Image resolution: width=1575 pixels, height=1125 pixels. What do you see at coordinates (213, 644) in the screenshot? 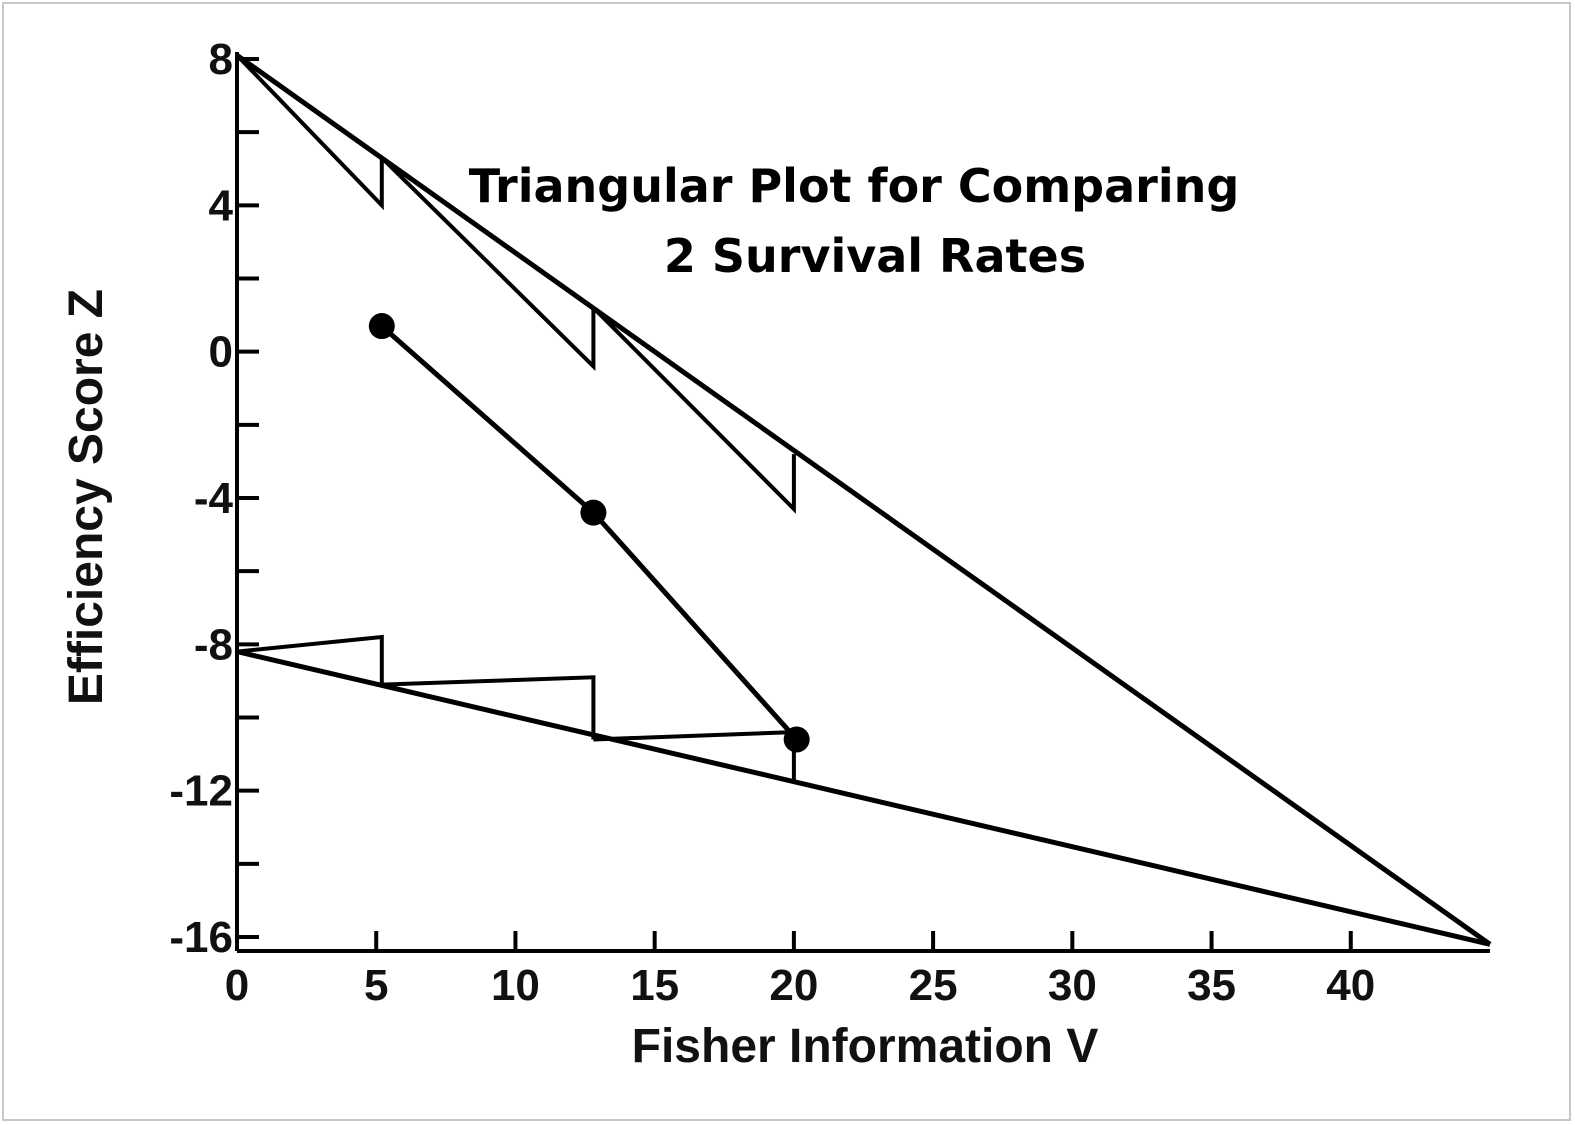
I see `y-tick-label: -8` at bounding box center [213, 644].